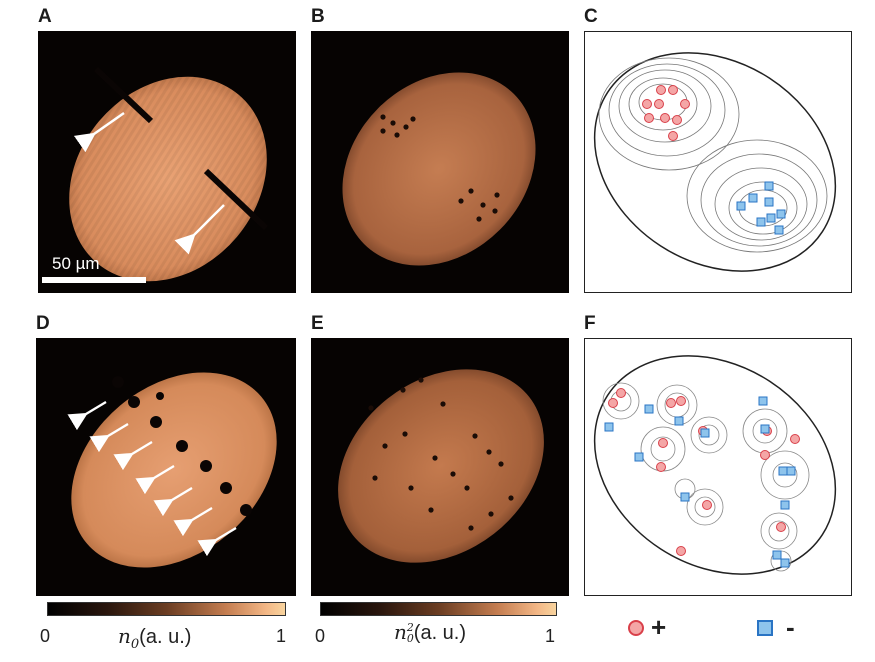  What do you see at coordinates (45, 16) in the screenshot?
I see `panel-label-a: A` at bounding box center [45, 16].